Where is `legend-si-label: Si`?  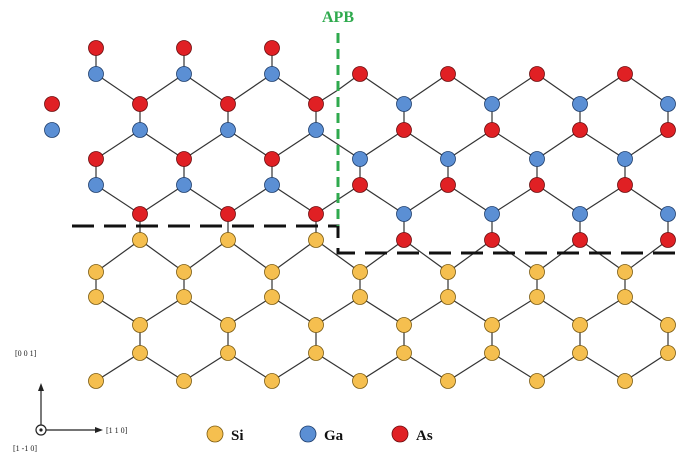
legend-si-label: Si is located at coordinates (237, 436).